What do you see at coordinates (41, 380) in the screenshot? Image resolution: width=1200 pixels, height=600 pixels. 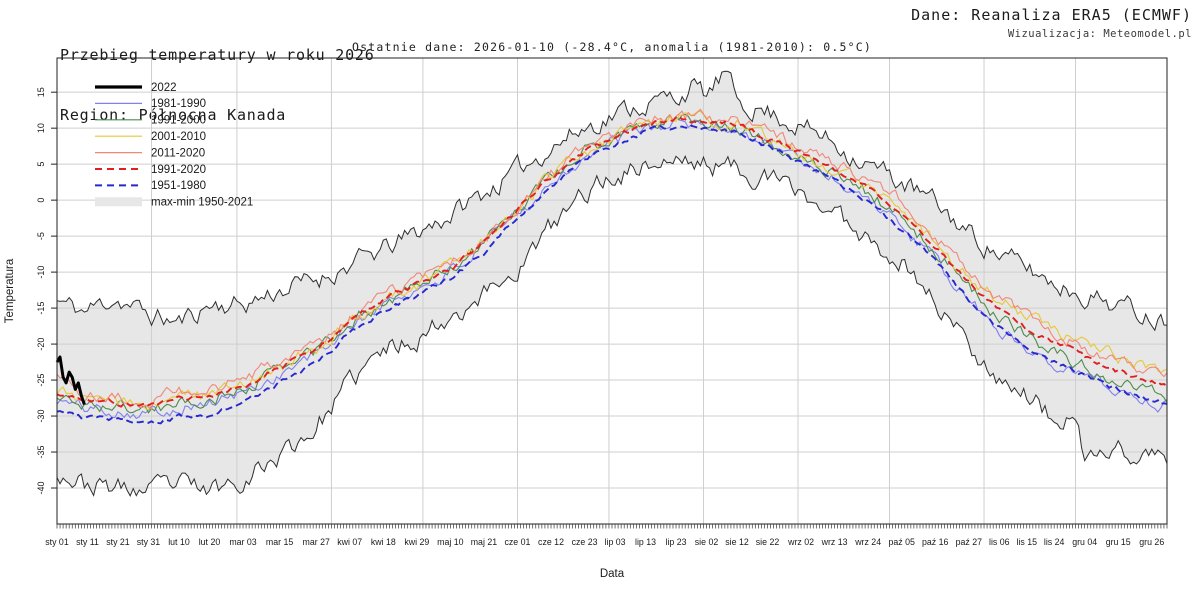 I see `svg-text: -25` at bounding box center [41, 380].